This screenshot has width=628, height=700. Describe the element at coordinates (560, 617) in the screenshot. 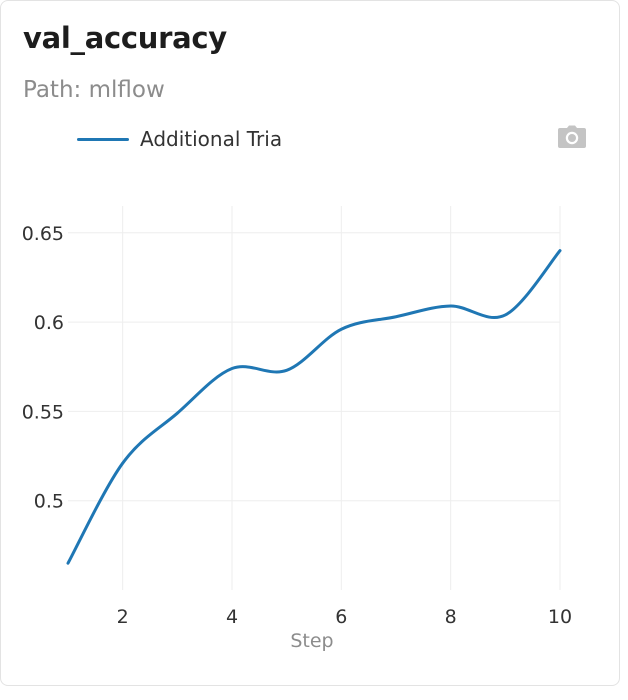

I see `x-tick-label: 10` at that location.